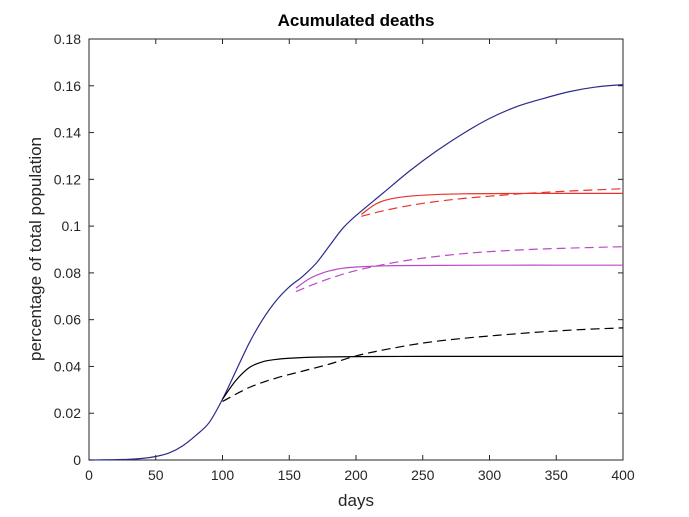 The image size is (689, 517). Describe the element at coordinates (623, 475) in the screenshot. I see `x-tick-label: 400` at that location.